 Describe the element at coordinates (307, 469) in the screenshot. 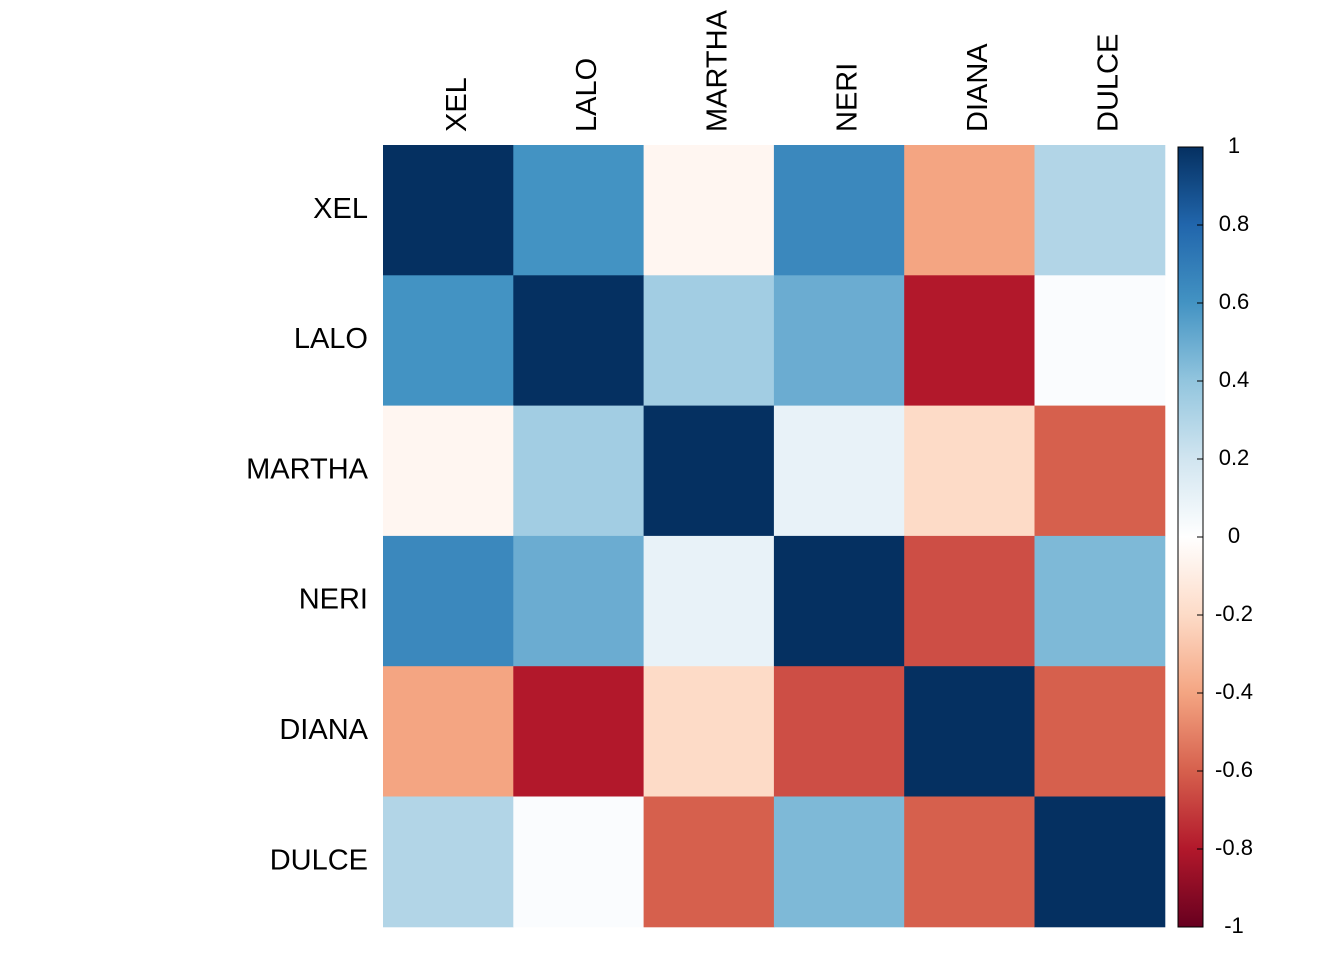

I see `row-label: MARTHA` at that location.